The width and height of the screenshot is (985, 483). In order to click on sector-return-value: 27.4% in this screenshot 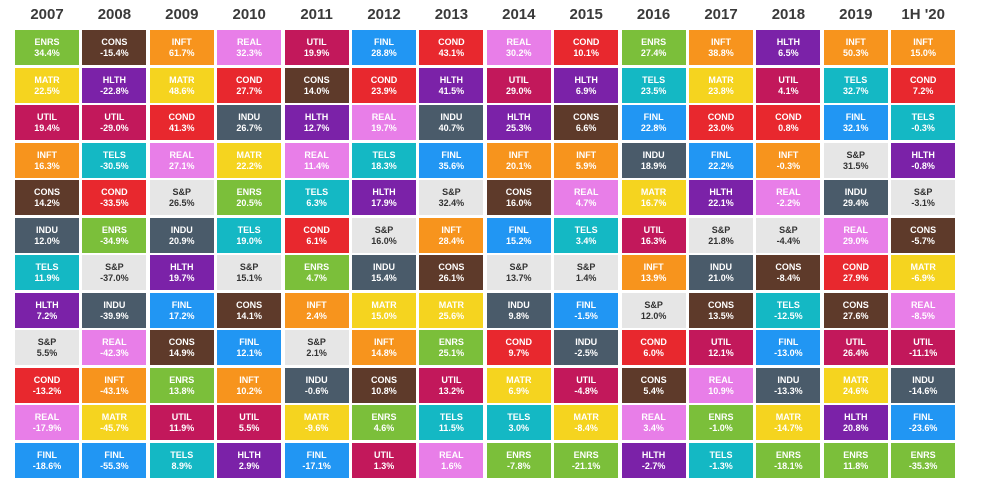, I will do `click(653, 53)`.